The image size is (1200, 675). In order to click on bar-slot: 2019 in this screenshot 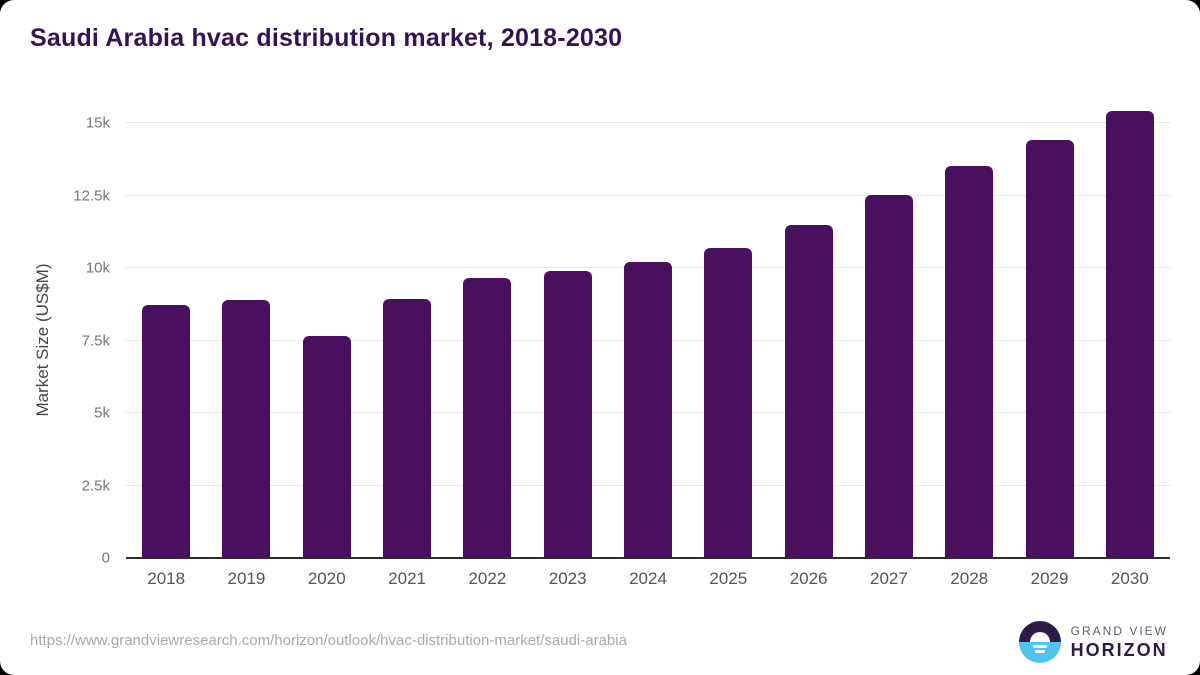, I will do `click(246, 355)`.